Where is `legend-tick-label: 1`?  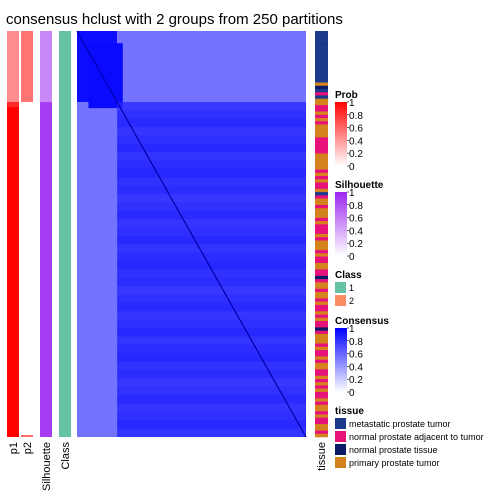
legend-tick-label: 1 is located at coordinates (352, 193).